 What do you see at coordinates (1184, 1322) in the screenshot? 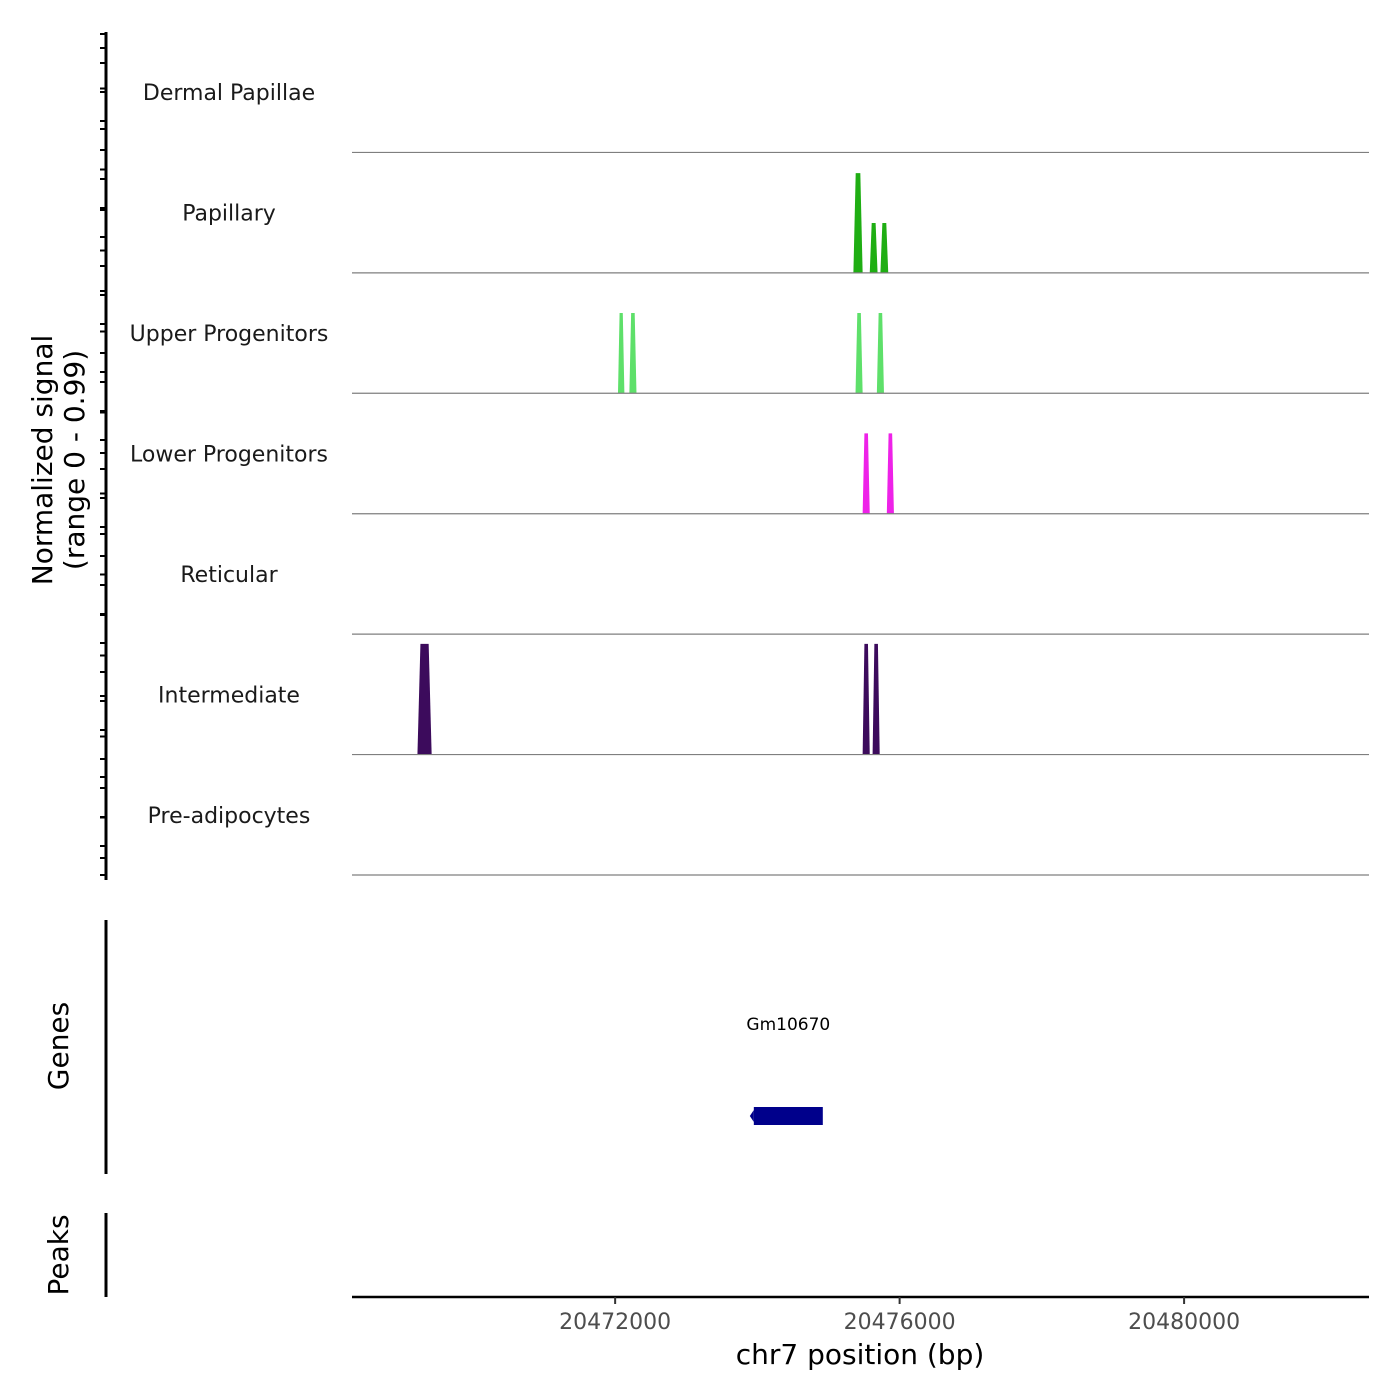
I see `x-tick-label: 20480000` at bounding box center [1184, 1322].